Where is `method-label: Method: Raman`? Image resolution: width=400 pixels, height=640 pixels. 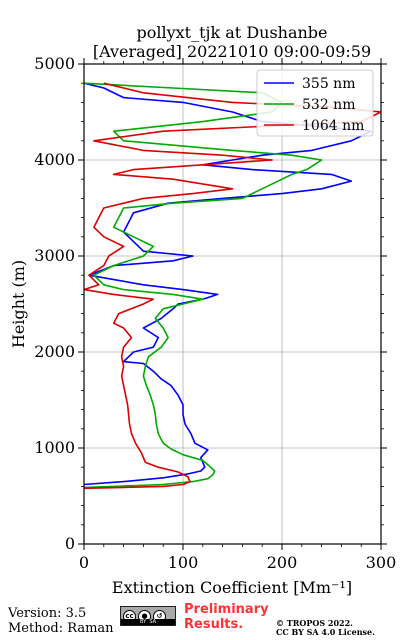 method-label: Method: Raman is located at coordinates (61, 628).